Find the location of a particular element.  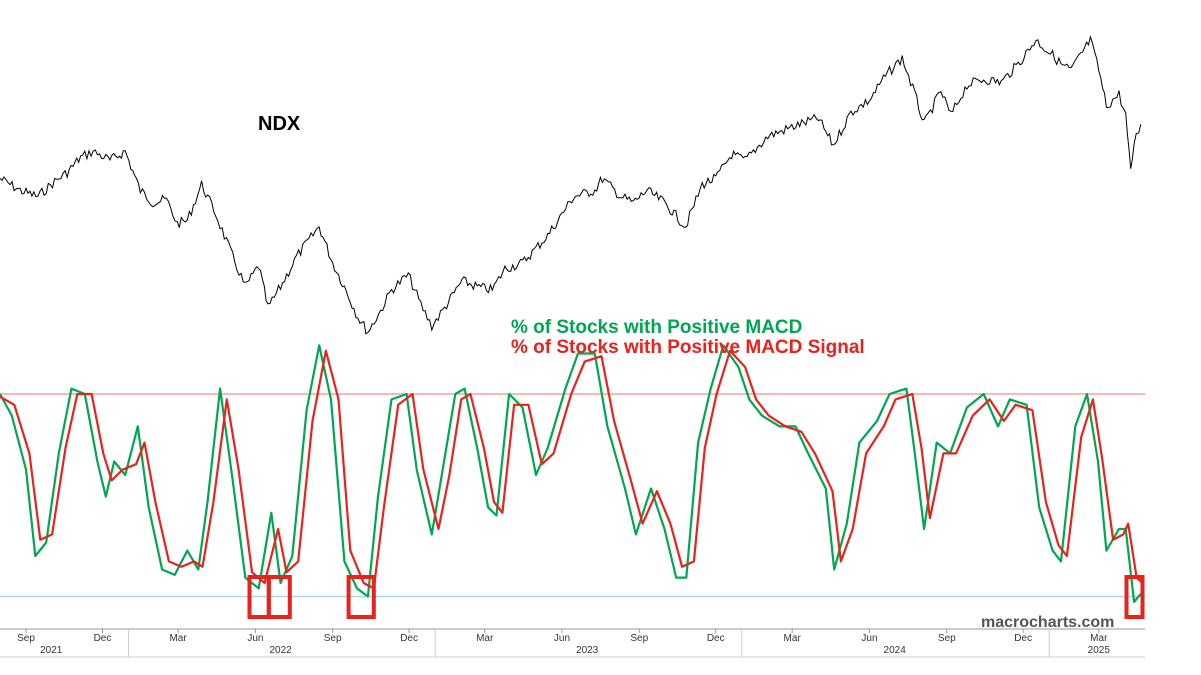

highlight-boxes is located at coordinates (696, 597).